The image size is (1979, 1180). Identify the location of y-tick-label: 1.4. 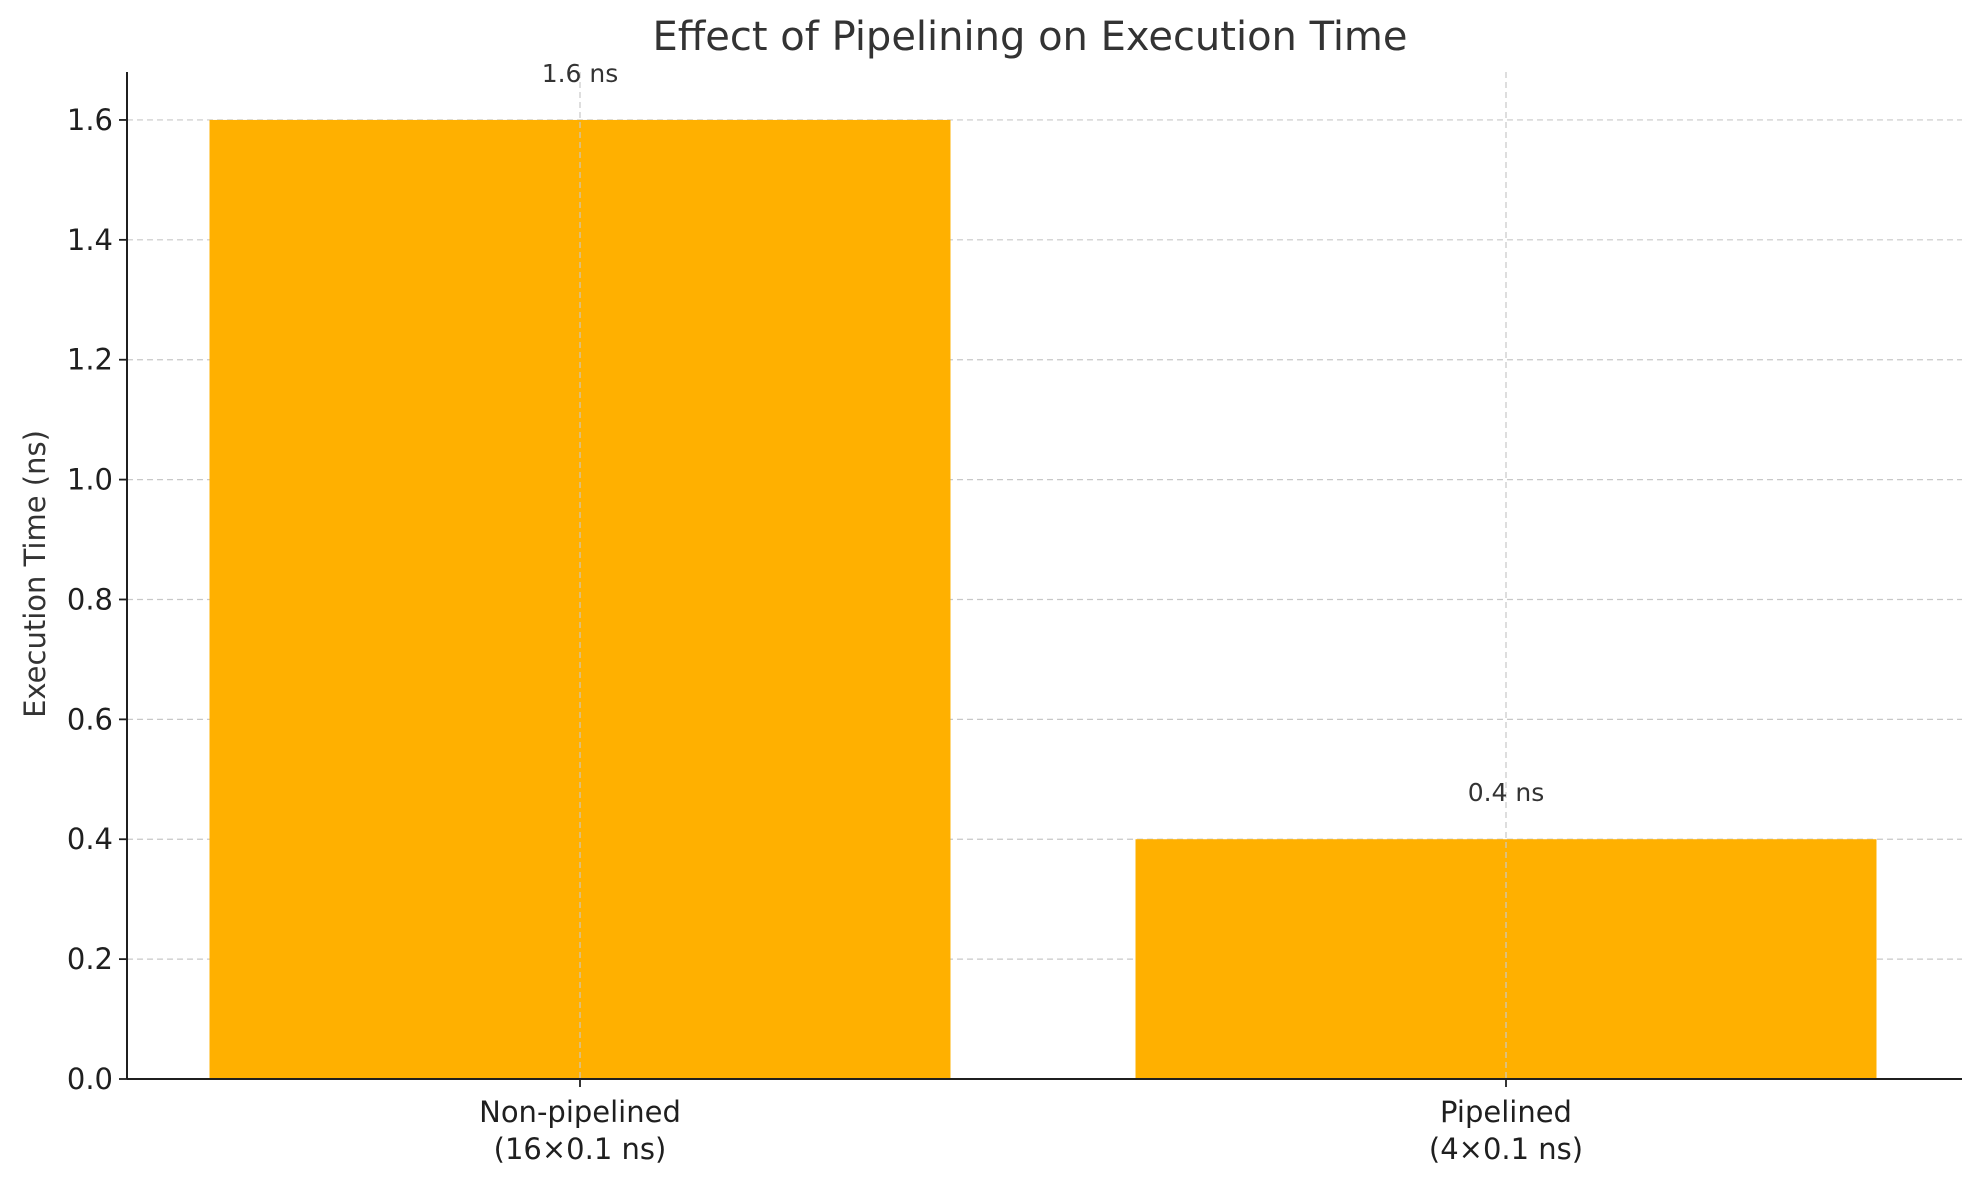
(90, 240).